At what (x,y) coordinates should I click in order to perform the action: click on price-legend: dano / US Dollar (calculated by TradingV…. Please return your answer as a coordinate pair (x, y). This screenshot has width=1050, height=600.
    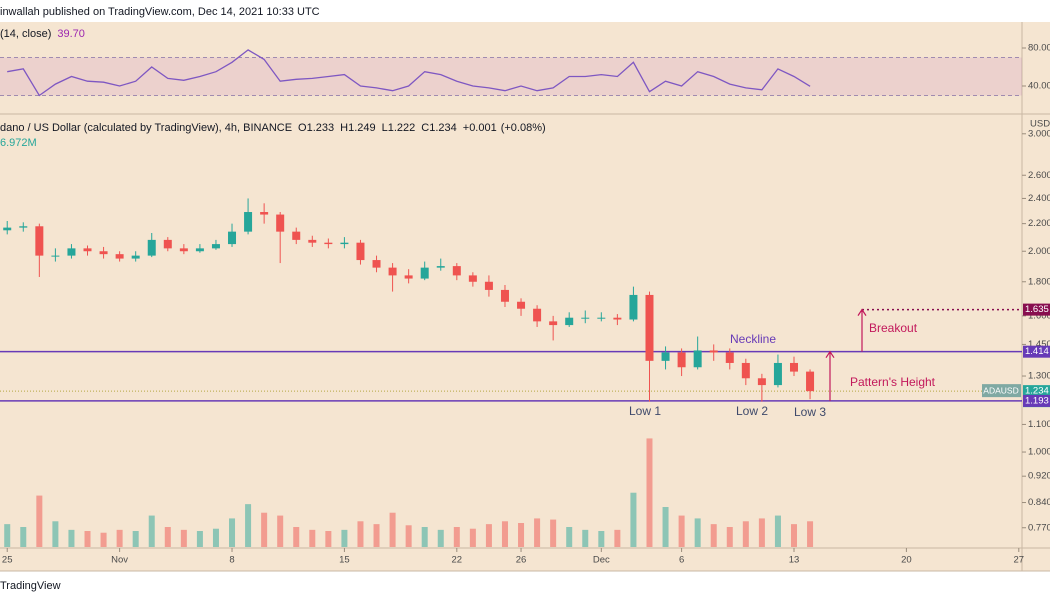
    Looking at the image, I should click on (273, 128).